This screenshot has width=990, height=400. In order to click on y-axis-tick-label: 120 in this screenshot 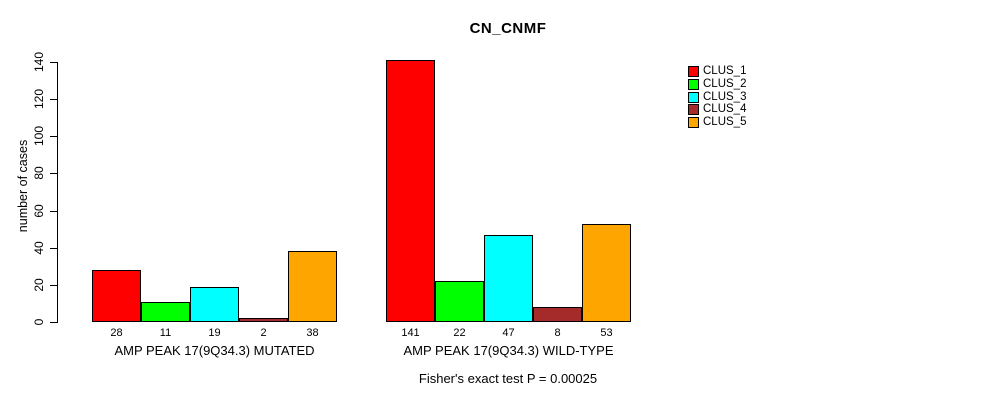, I will do `click(39, 99)`.